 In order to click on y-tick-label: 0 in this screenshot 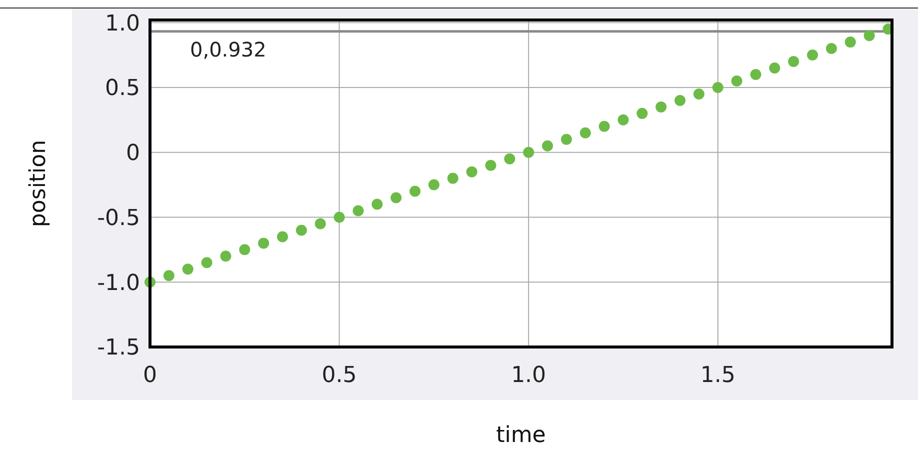, I will do `click(133, 153)`.